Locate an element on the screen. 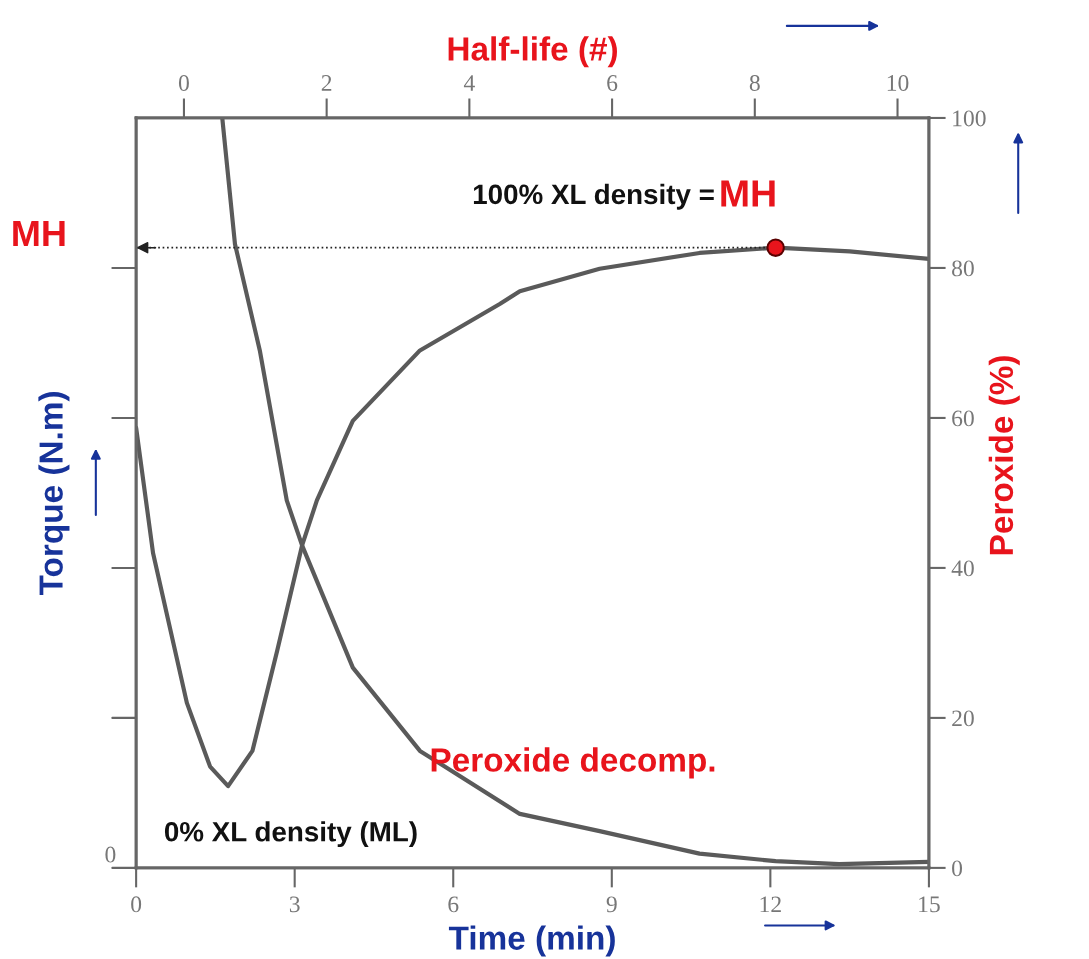 The width and height of the screenshot is (1089, 959). annotation: Peroxide decomp. is located at coordinates (573, 763).